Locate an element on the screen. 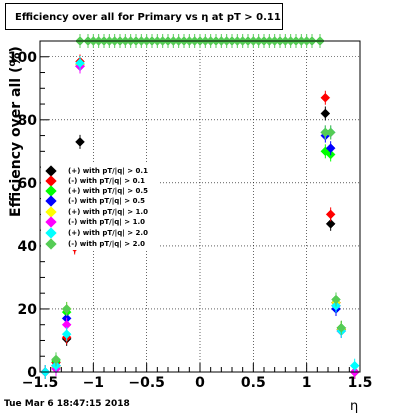 Image resolution: width=400 pixels, height=414 pixels. legend-label: (+) with pT/|q| > 0.5 is located at coordinates (108, 191).